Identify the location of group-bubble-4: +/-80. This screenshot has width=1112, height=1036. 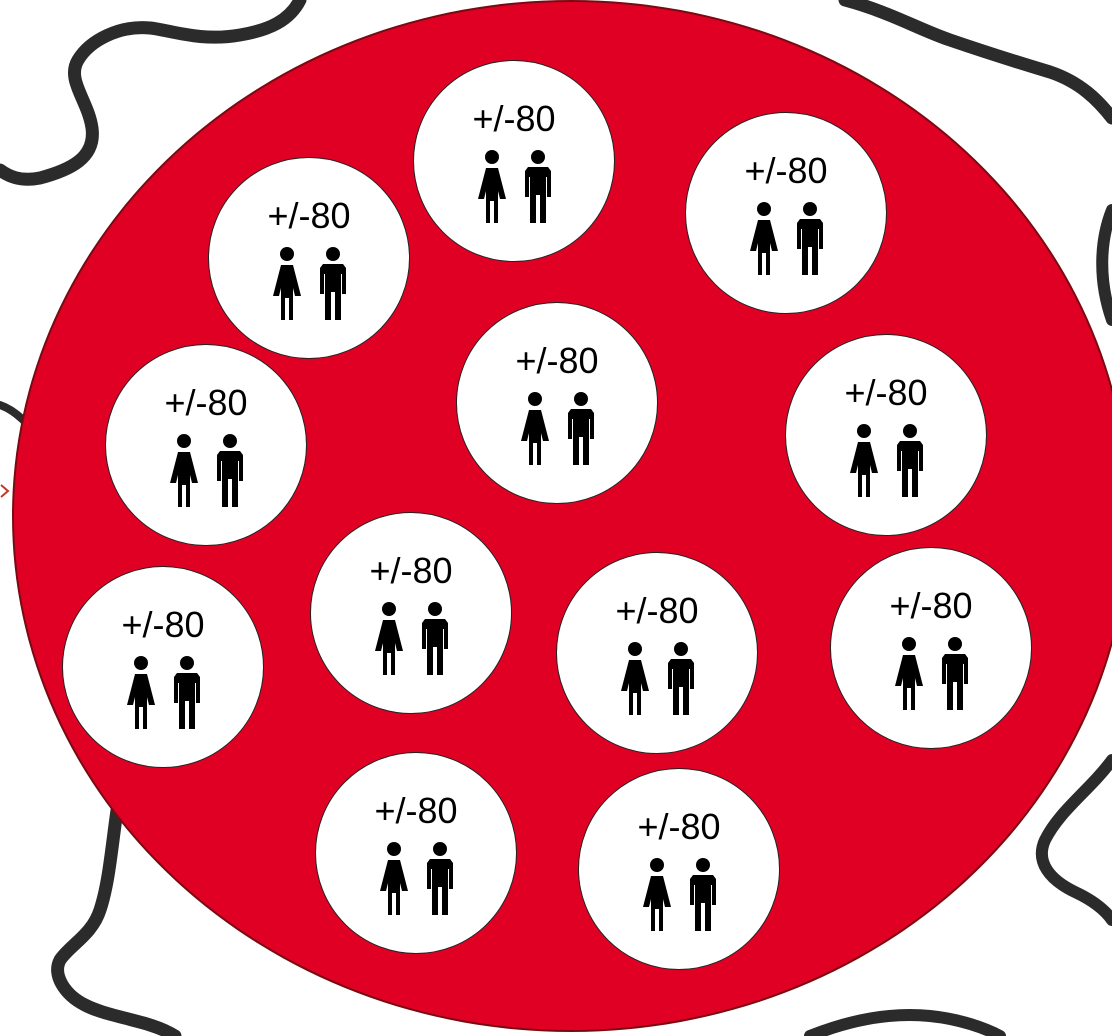
(557, 403).